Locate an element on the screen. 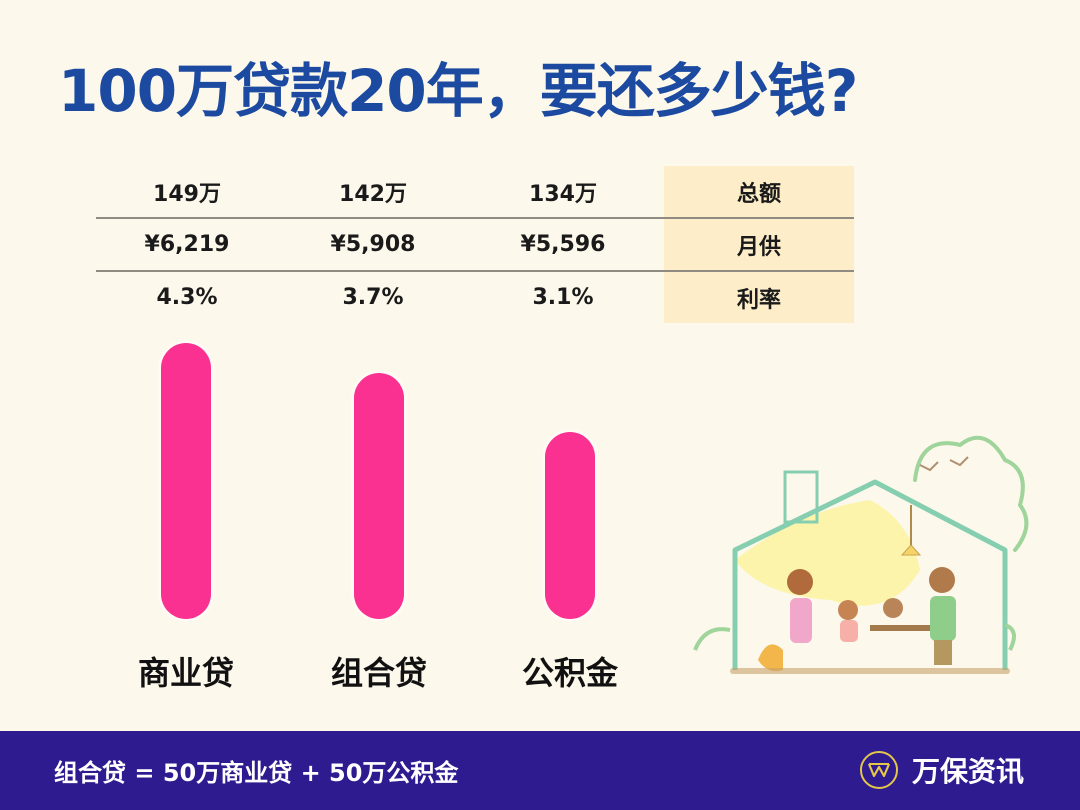  table-row-total: 149万 142万 134万 总额 is located at coordinates (475, 191).